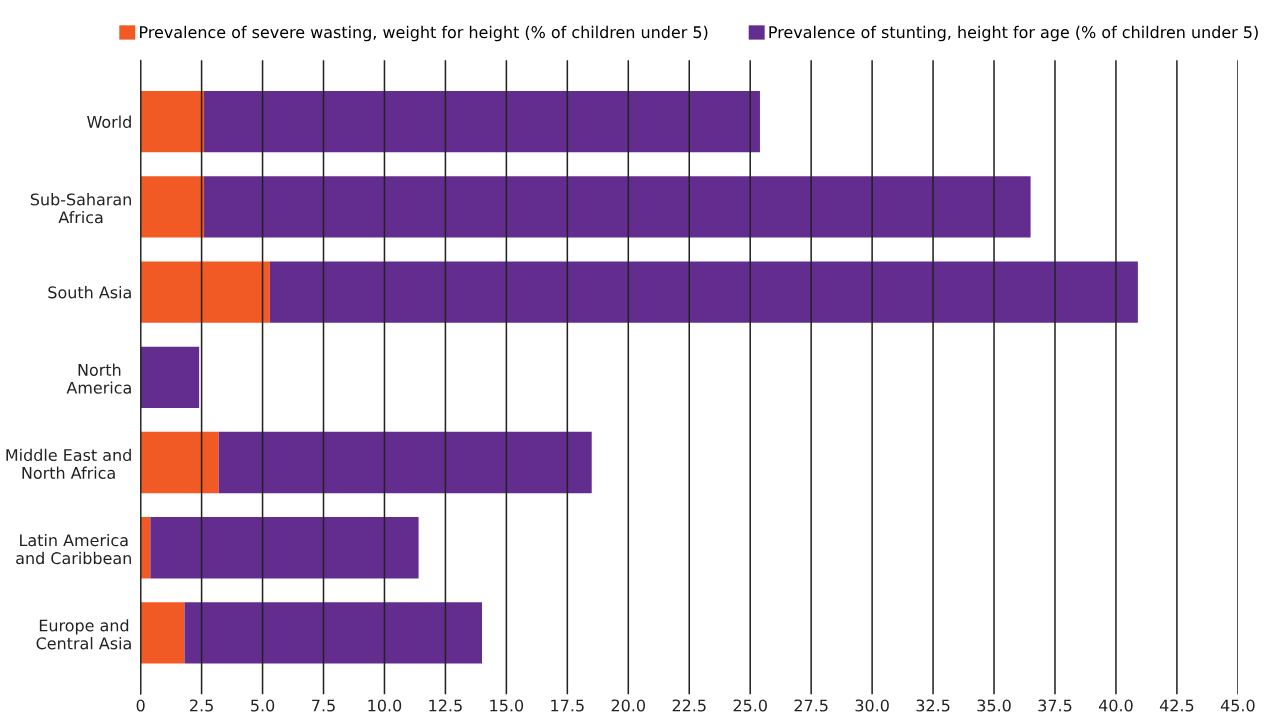 This screenshot has height=727, width=1267. Describe the element at coordinates (385, 705) in the screenshot. I see `x-tick-label: 10.0` at that location.